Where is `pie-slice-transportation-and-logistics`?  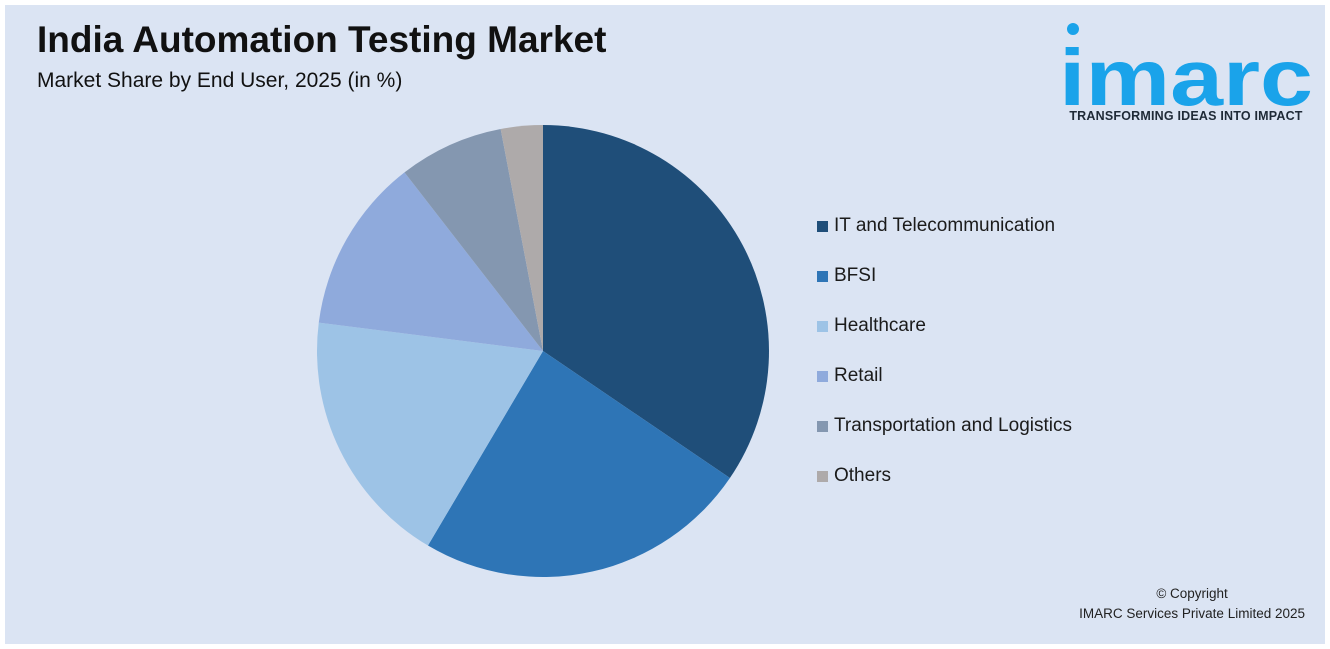 pie-slice-transportation-and-logistics is located at coordinates (473, 240).